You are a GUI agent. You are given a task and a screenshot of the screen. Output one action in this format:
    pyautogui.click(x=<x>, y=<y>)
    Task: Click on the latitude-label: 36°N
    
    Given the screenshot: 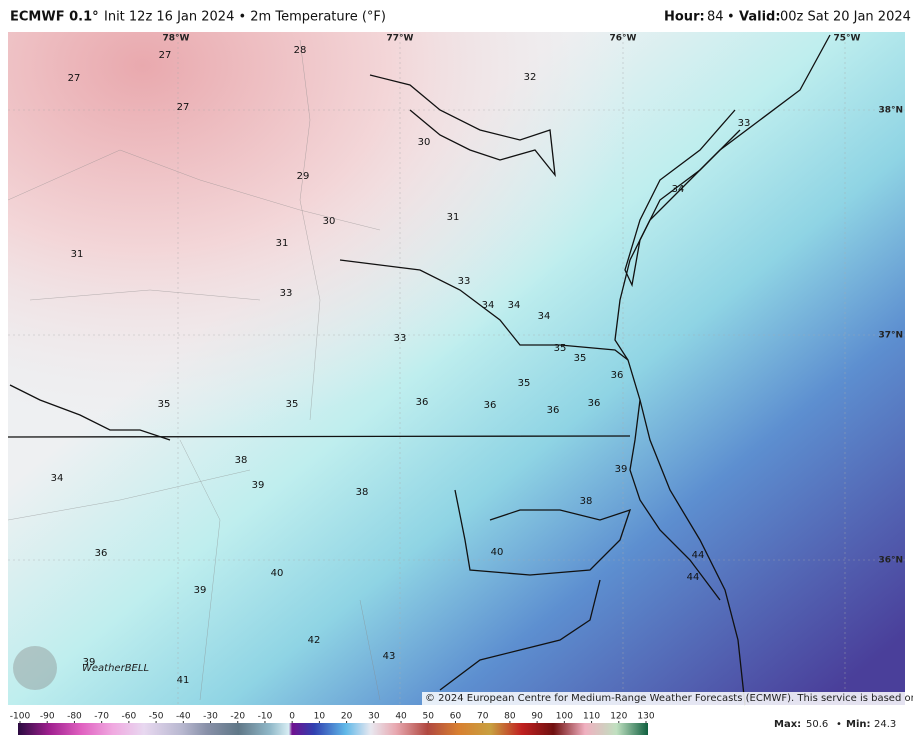 What is the action you would take?
    pyautogui.click(x=890, y=561)
    